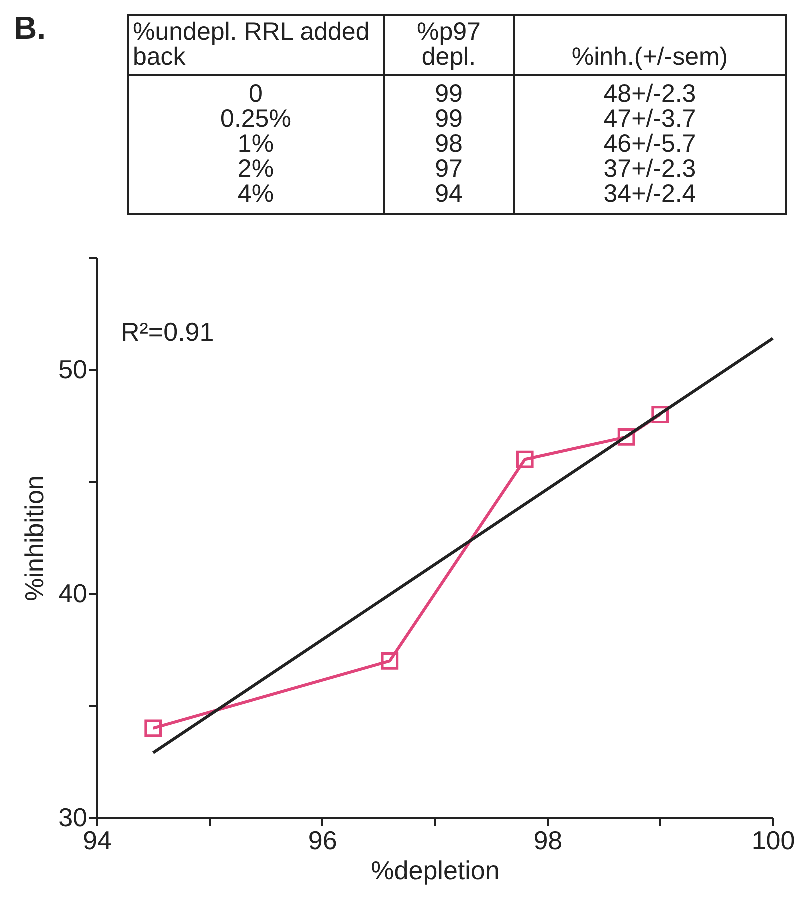  I want to click on text: %undepl. RRL added back, so click(256, 45).